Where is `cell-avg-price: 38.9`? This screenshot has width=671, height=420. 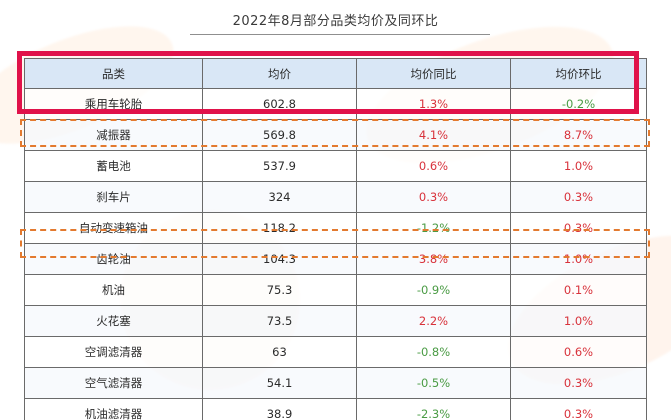 cell-avg-price: 38.9 is located at coordinates (279, 409).